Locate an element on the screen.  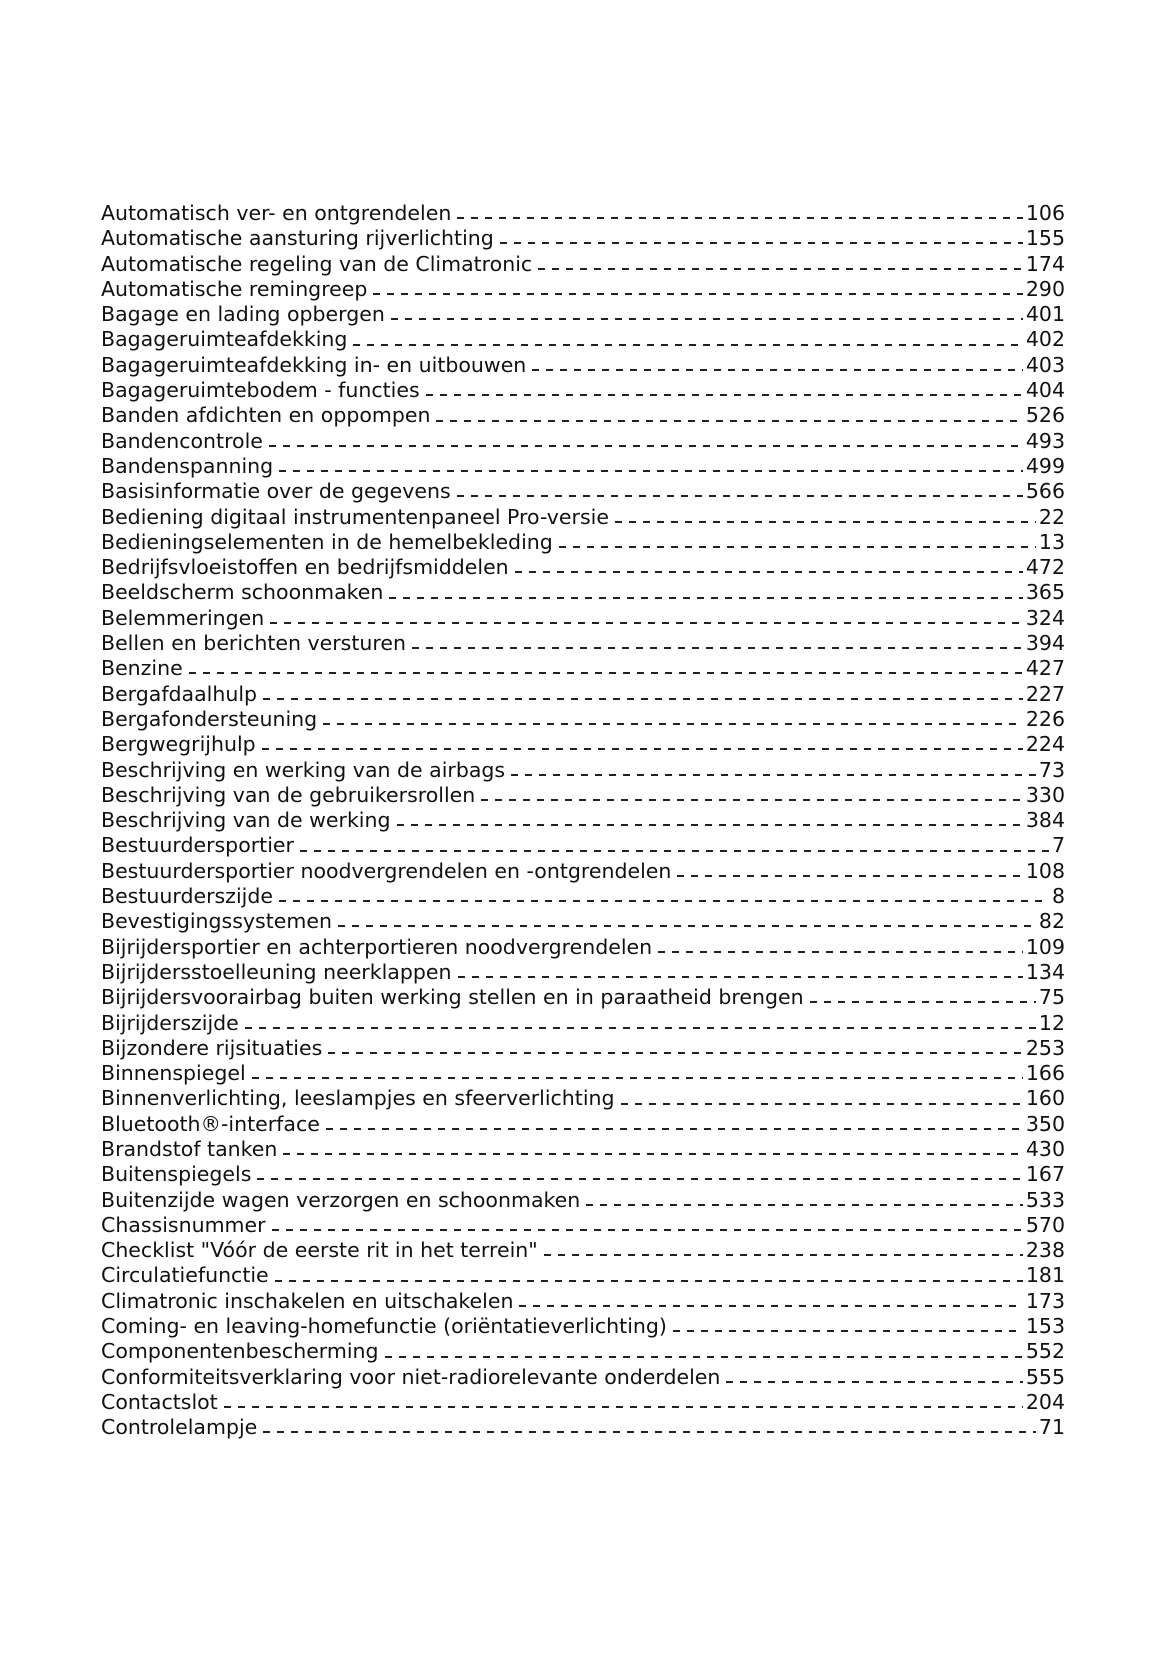
index-term: Automatisch ver- en ontgrendelen is located at coordinates (276, 213).